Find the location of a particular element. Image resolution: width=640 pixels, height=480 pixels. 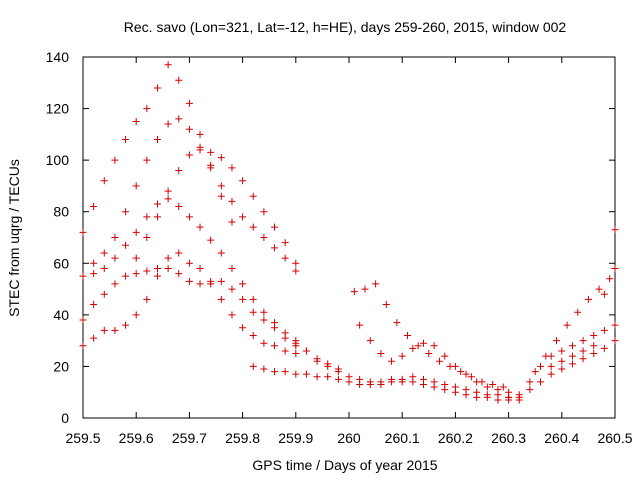

x-tick-label: 260.4 is located at coordinates (561, 438).